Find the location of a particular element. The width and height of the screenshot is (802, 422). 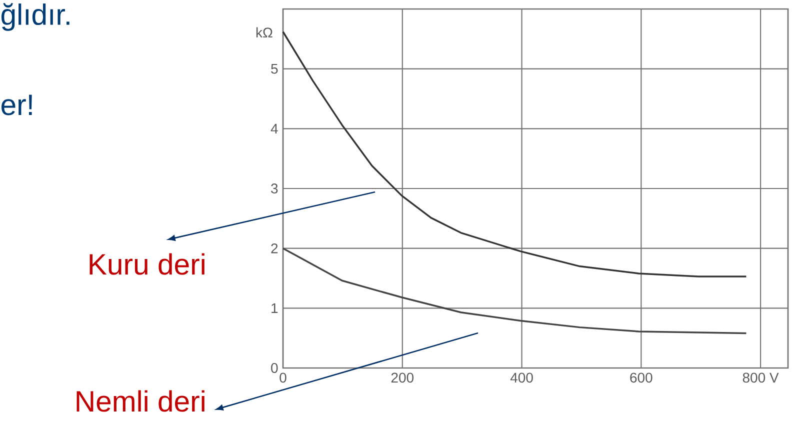

text: ğlıdır. is located at coordinates (36, 17).